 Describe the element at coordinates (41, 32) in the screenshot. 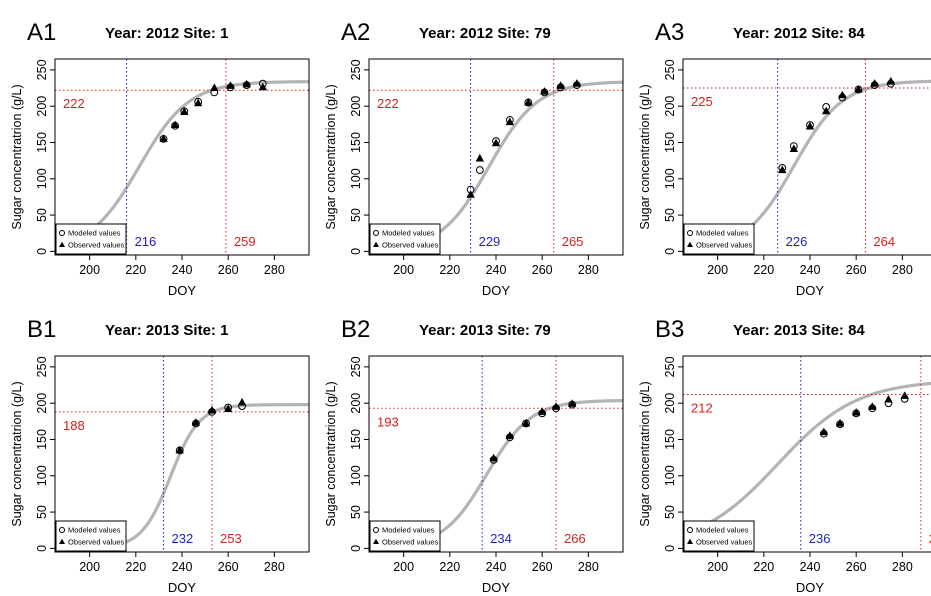

I see `panel-label: A1` at that location.